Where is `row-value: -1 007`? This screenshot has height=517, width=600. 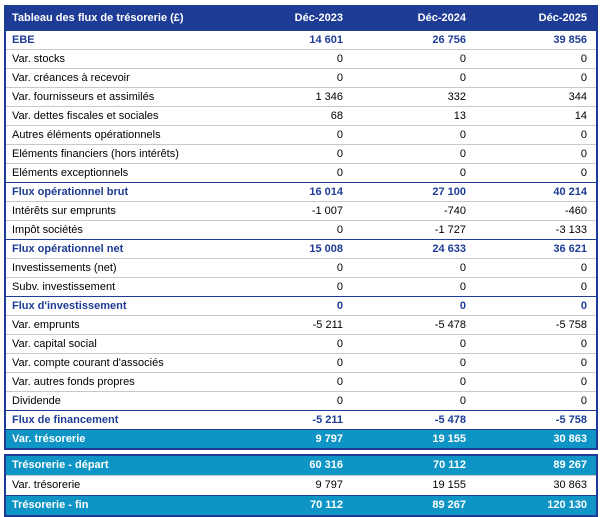
row-value: -1 007 is located at coordinates (290, 211).